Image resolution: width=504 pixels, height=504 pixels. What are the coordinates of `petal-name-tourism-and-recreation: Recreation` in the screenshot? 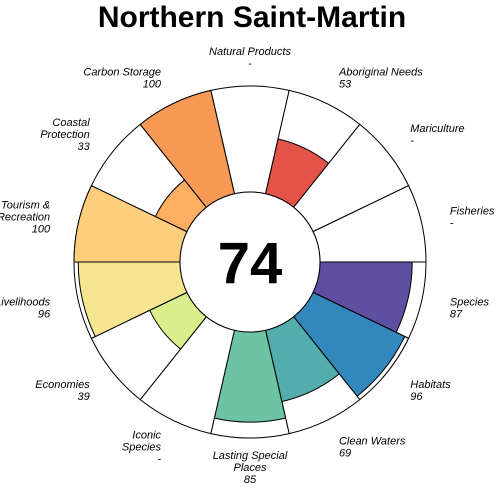 It's located at (25, 217).